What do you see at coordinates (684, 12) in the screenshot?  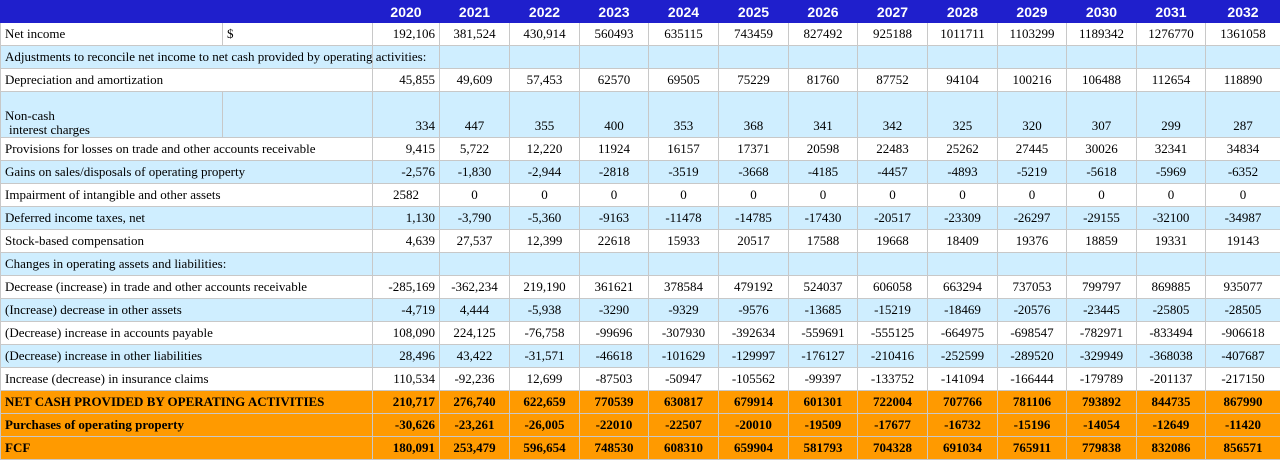 I see `year-header: 2024` at bounding box center [684, 12].